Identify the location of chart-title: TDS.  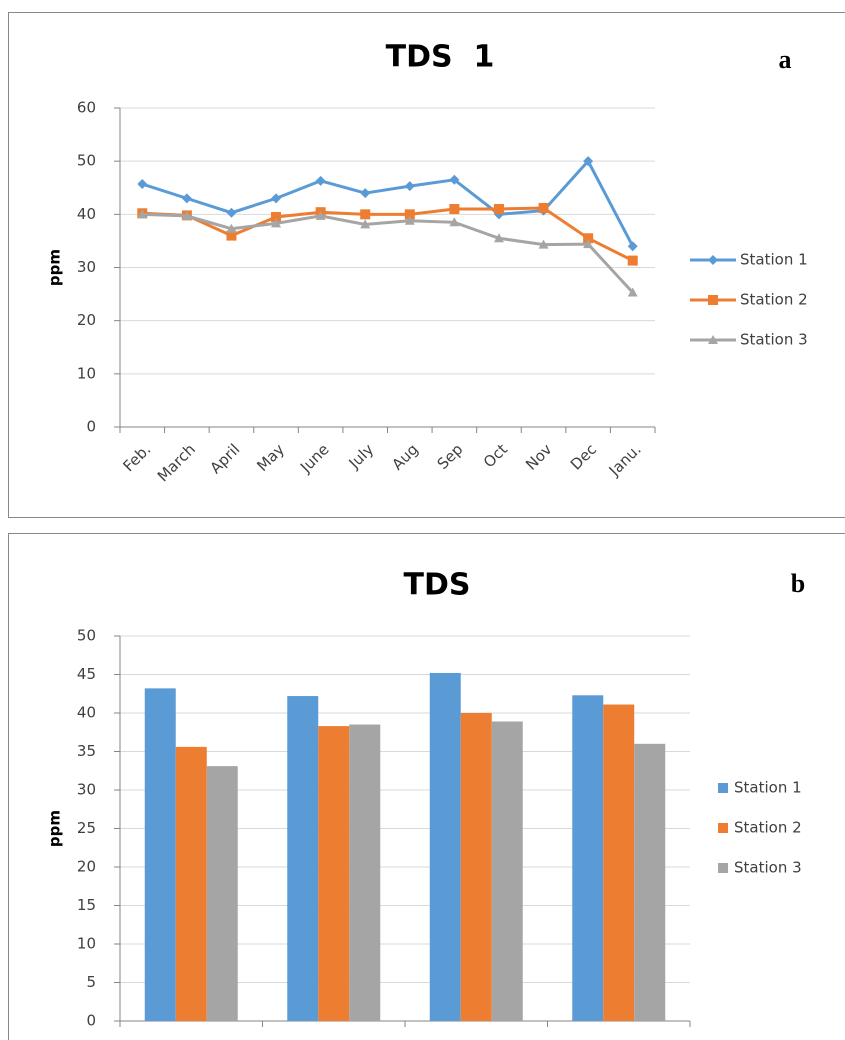
(437, 585).